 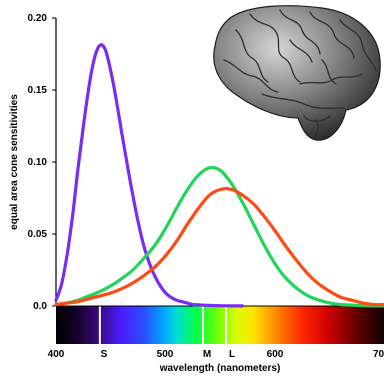 What do you see at coordinates (207, 354) in the screenshot?
I see `cone-label-m: M` at bounding box center [207, 354].